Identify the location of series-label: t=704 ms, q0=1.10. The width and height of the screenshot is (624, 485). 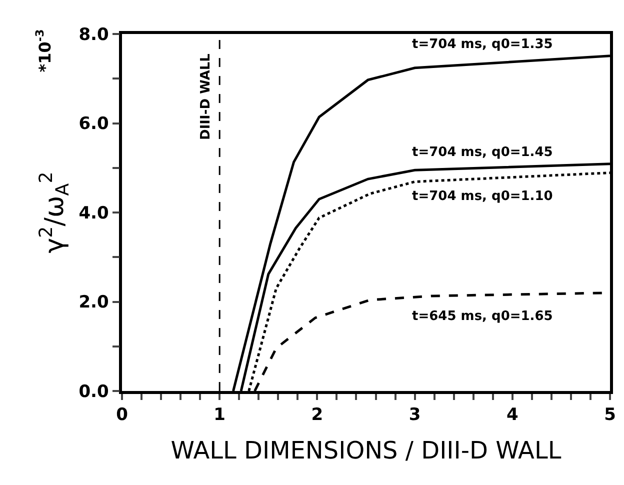
(482, 196).